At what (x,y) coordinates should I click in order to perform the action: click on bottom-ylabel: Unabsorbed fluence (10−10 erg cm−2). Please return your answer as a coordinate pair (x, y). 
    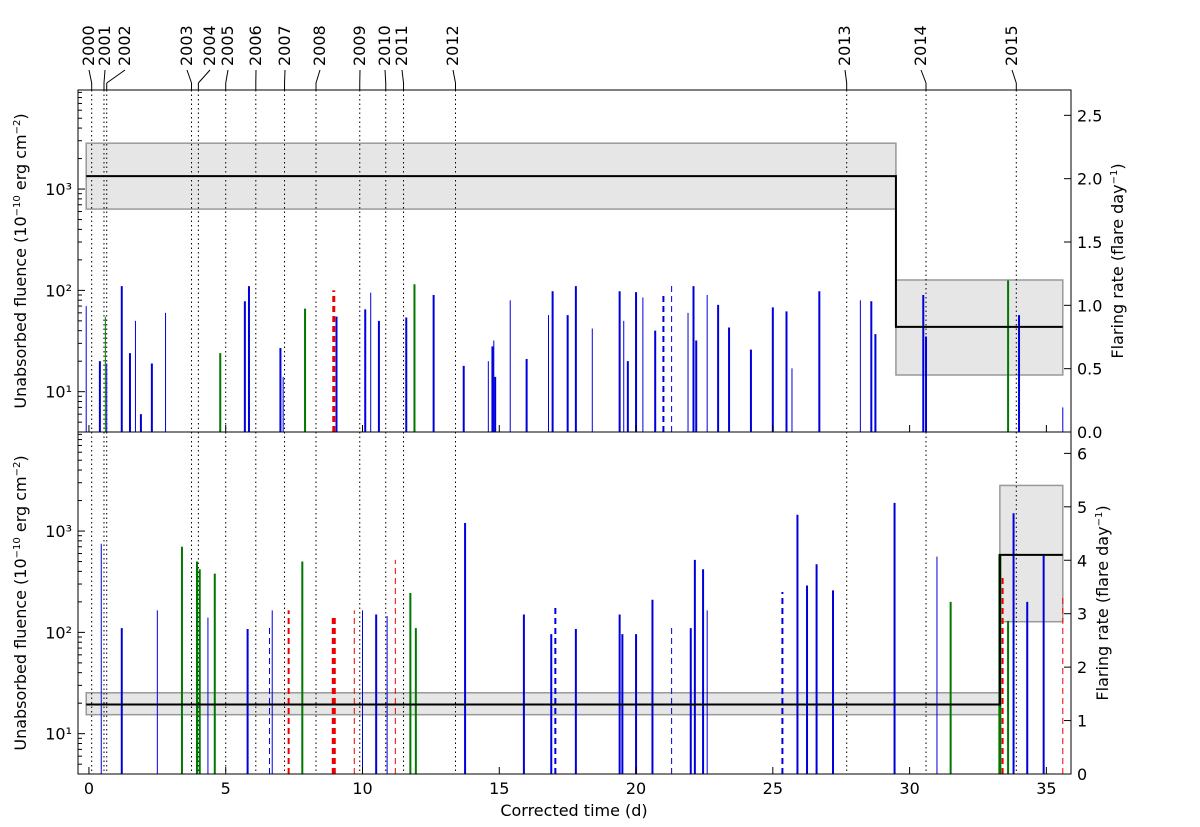
    Looking at the image, I should click on (20, 602).